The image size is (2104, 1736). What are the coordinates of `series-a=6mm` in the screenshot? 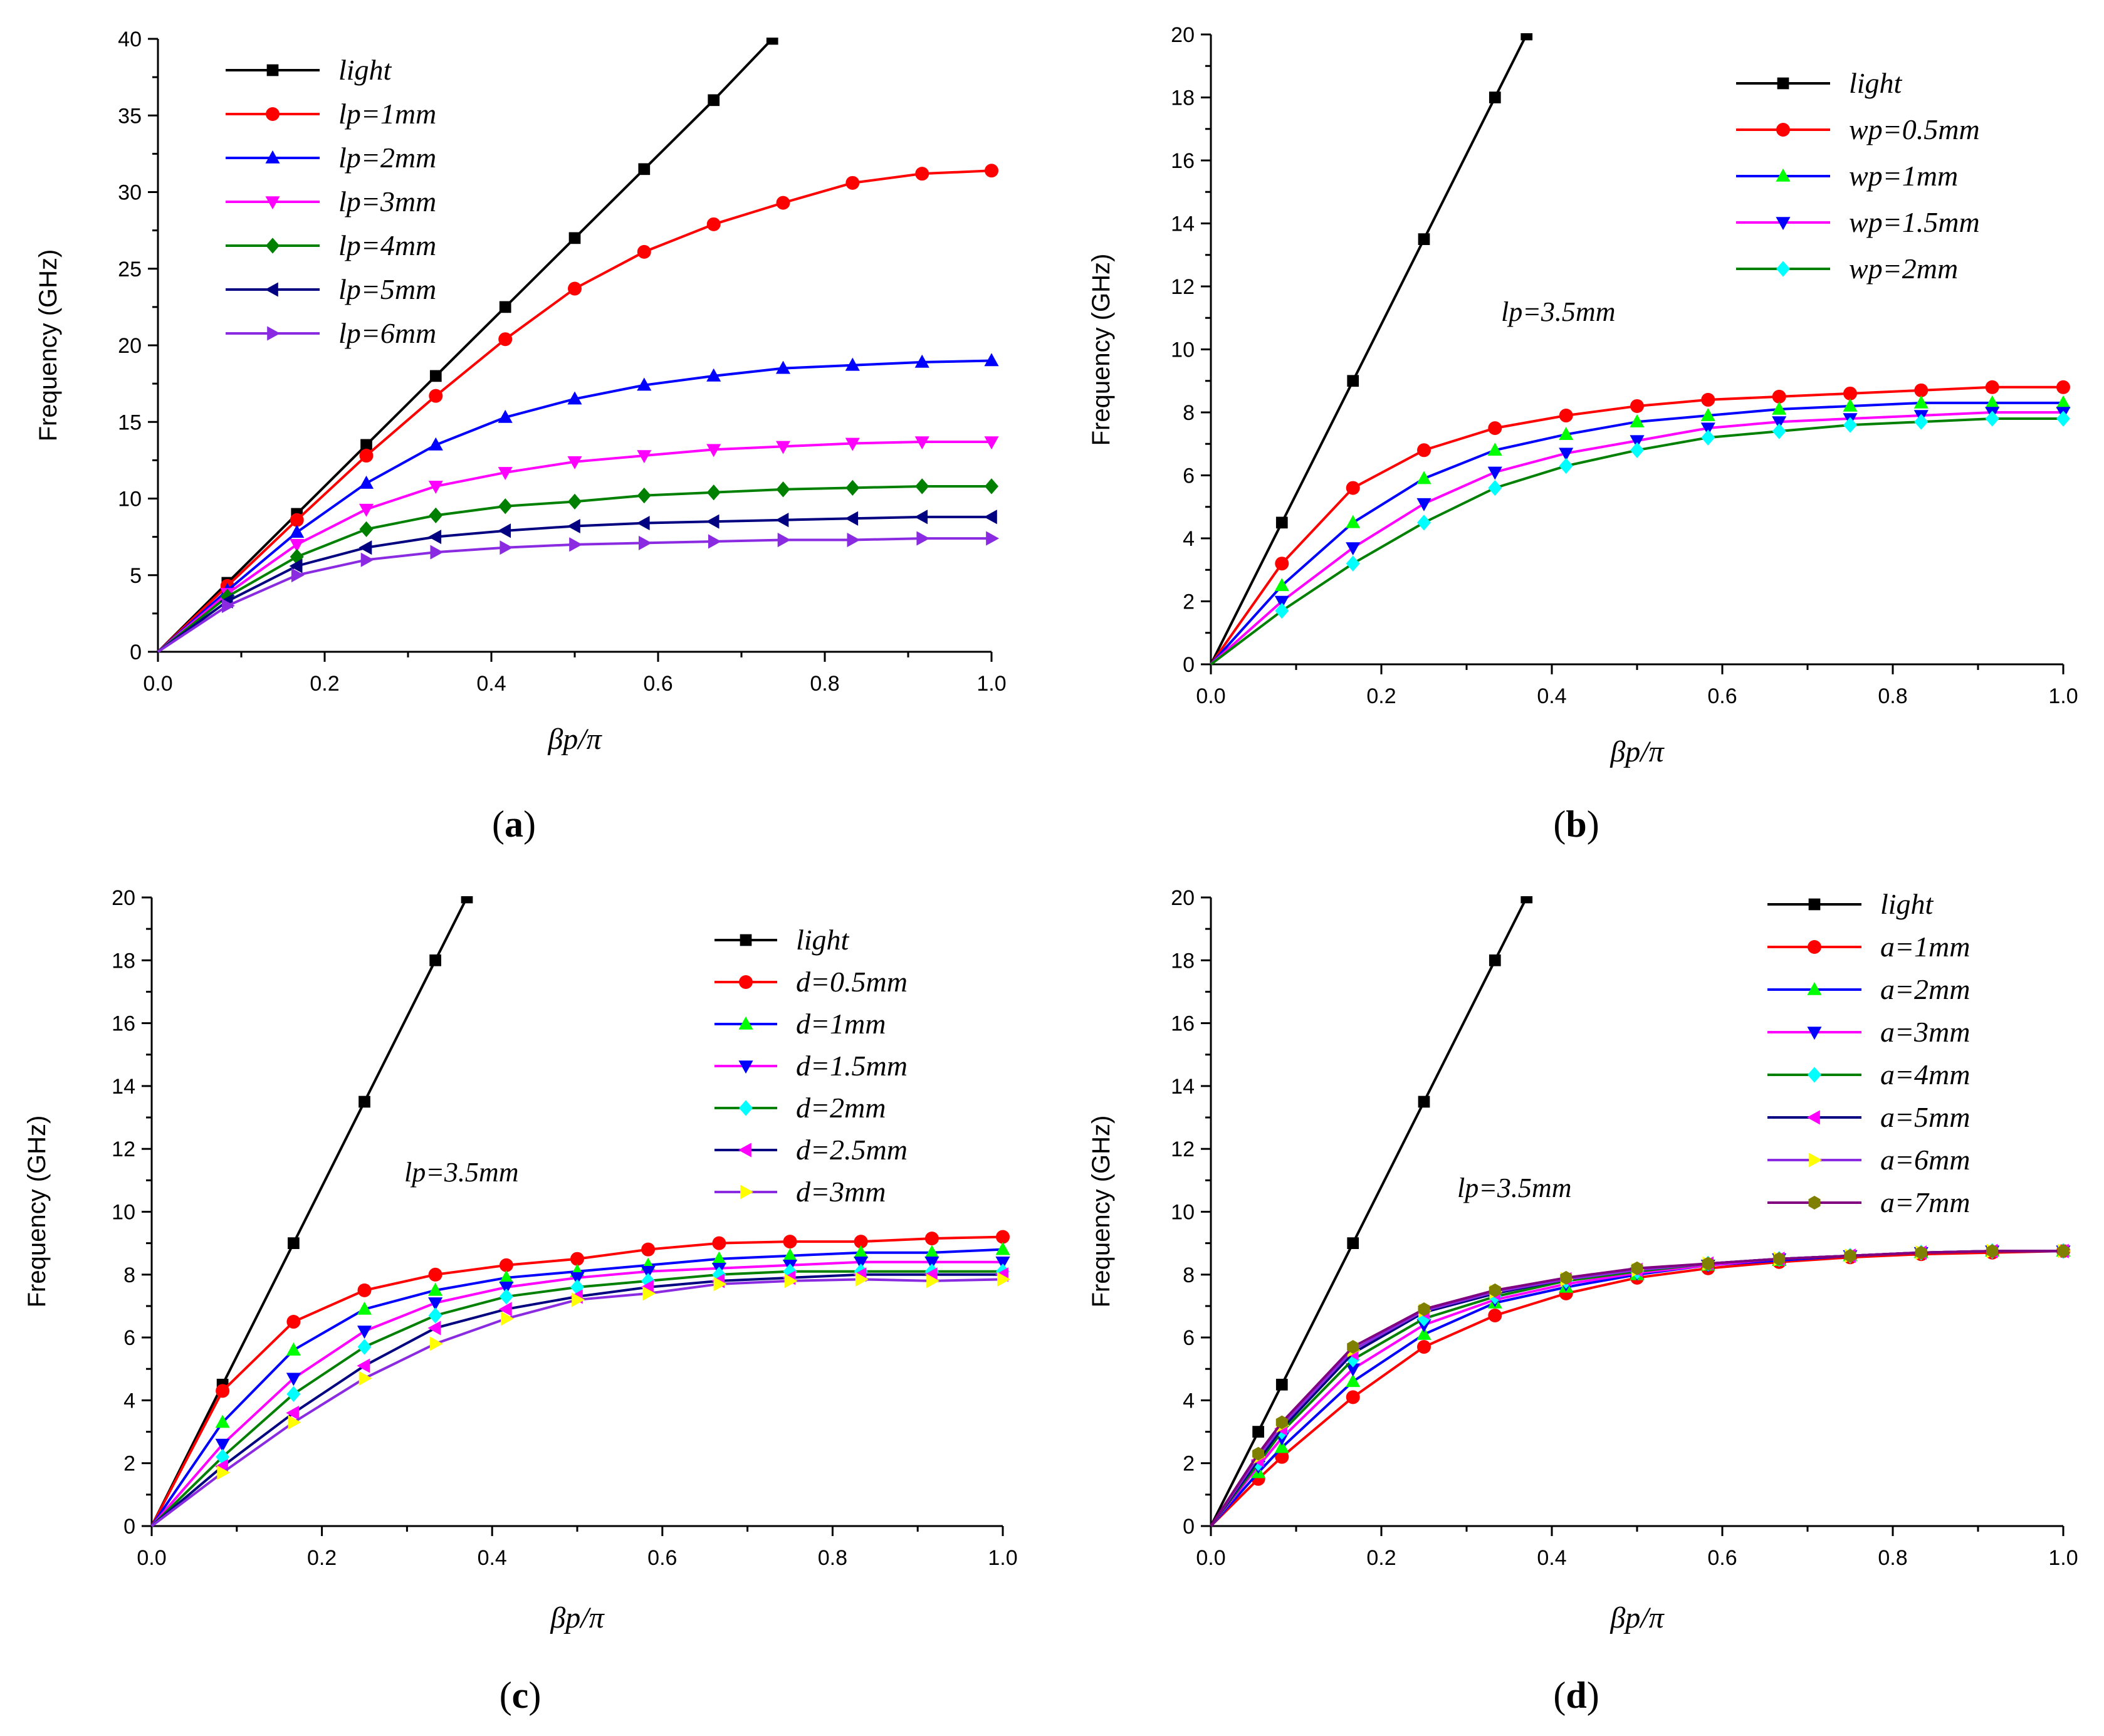 It's located at (1641, 1385).